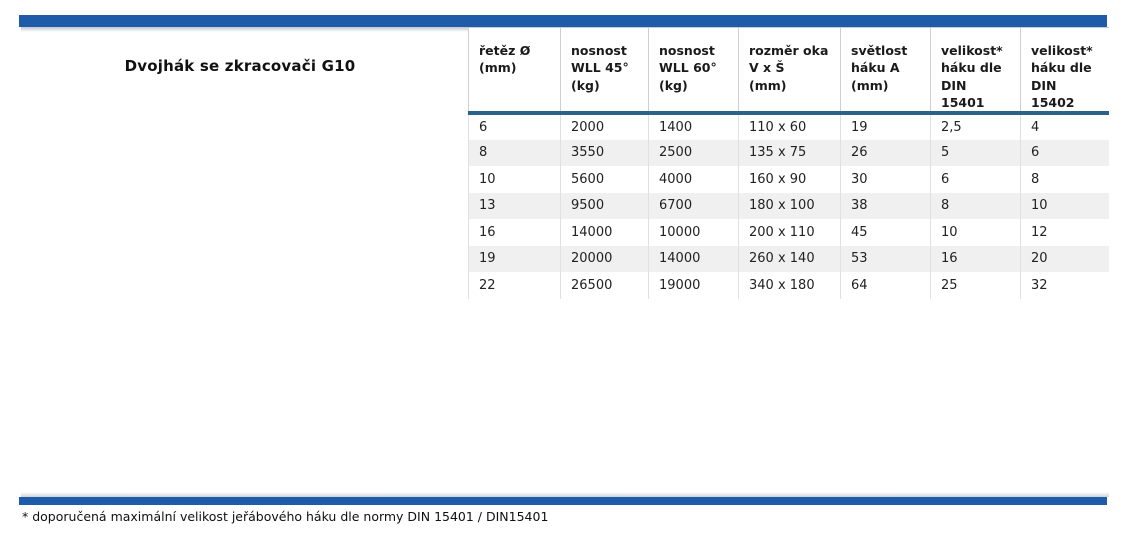 Image resolution: width=1128 pixels, height=547 pixels. What do you see at coordinates (604, 71) in the screenshot?
I see `column-header-wll-45: nosnost WLL 45° (kg)` at bounding box center [604, 71].